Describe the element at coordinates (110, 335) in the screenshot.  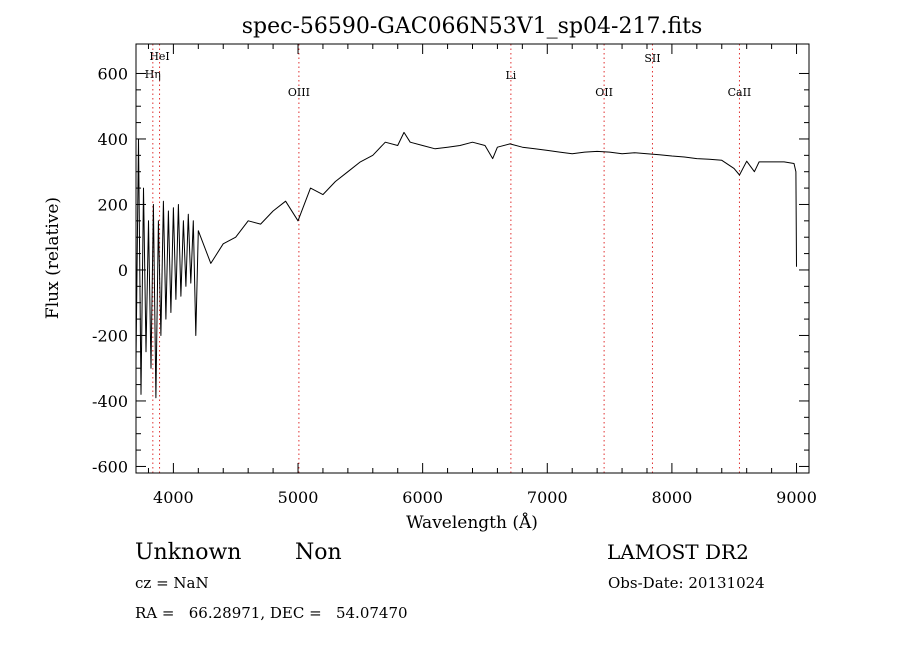
I see `y-tick-label: -200` at that location.